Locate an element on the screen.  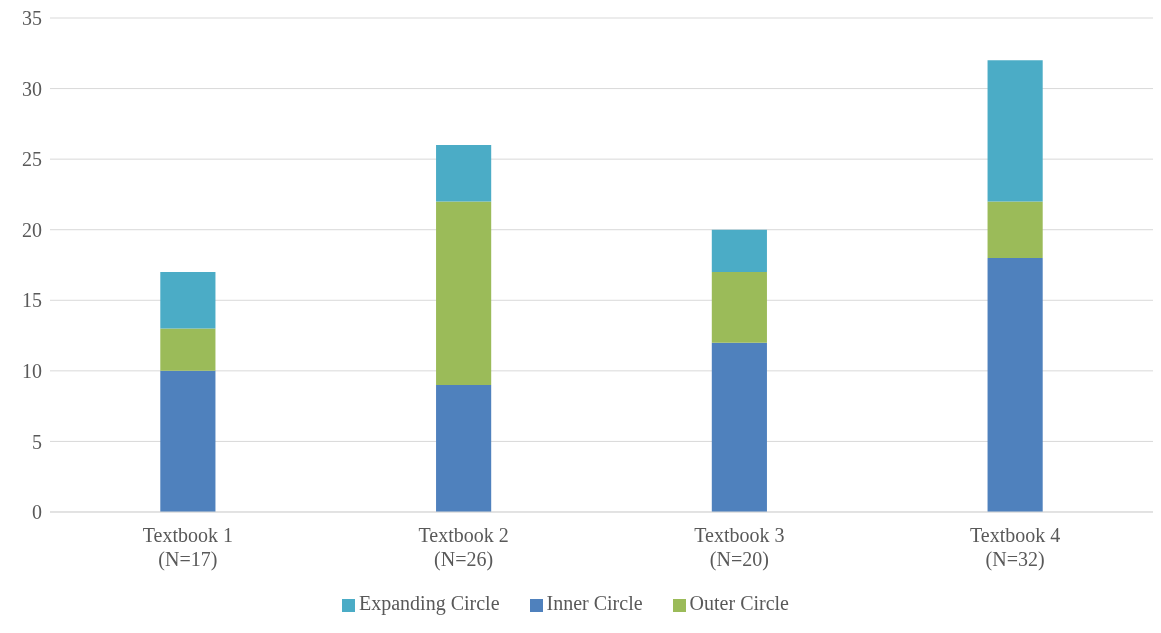
x-tick-label: Textbook 1 (N=17) is located at coordinates (188, 547).